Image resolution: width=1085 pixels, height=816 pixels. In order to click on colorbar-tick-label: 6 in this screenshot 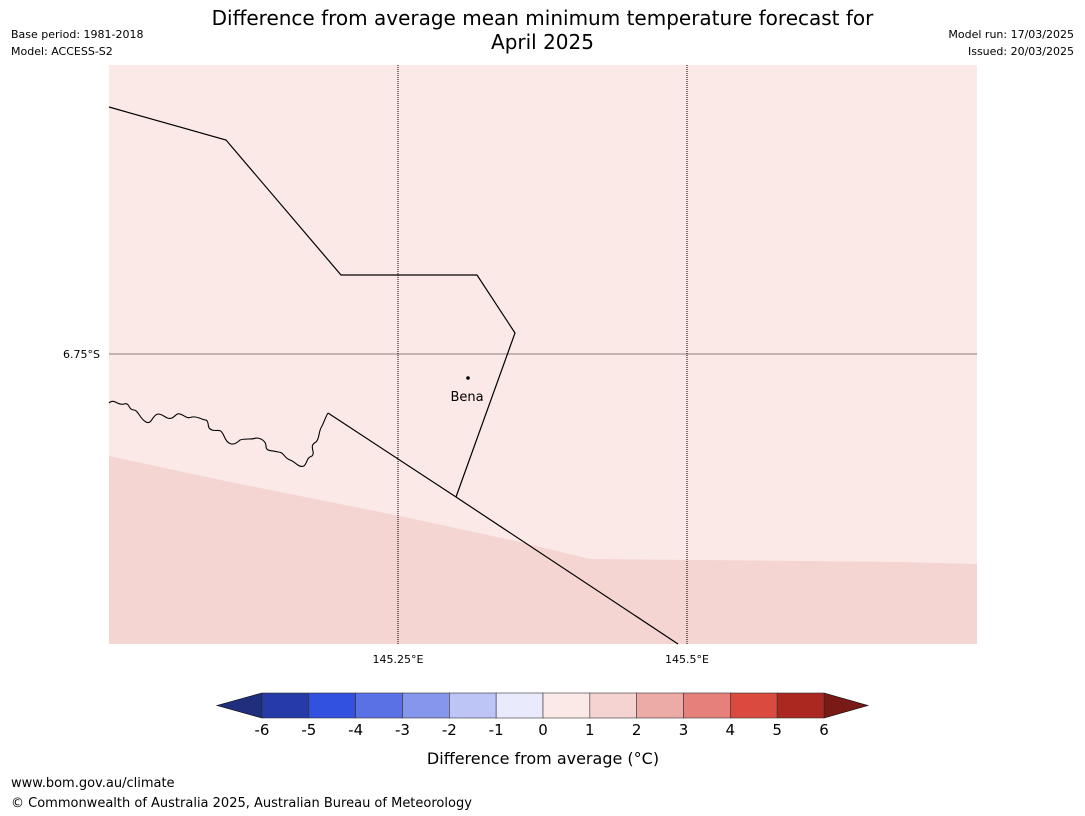, I will do `click(824, 730)`.